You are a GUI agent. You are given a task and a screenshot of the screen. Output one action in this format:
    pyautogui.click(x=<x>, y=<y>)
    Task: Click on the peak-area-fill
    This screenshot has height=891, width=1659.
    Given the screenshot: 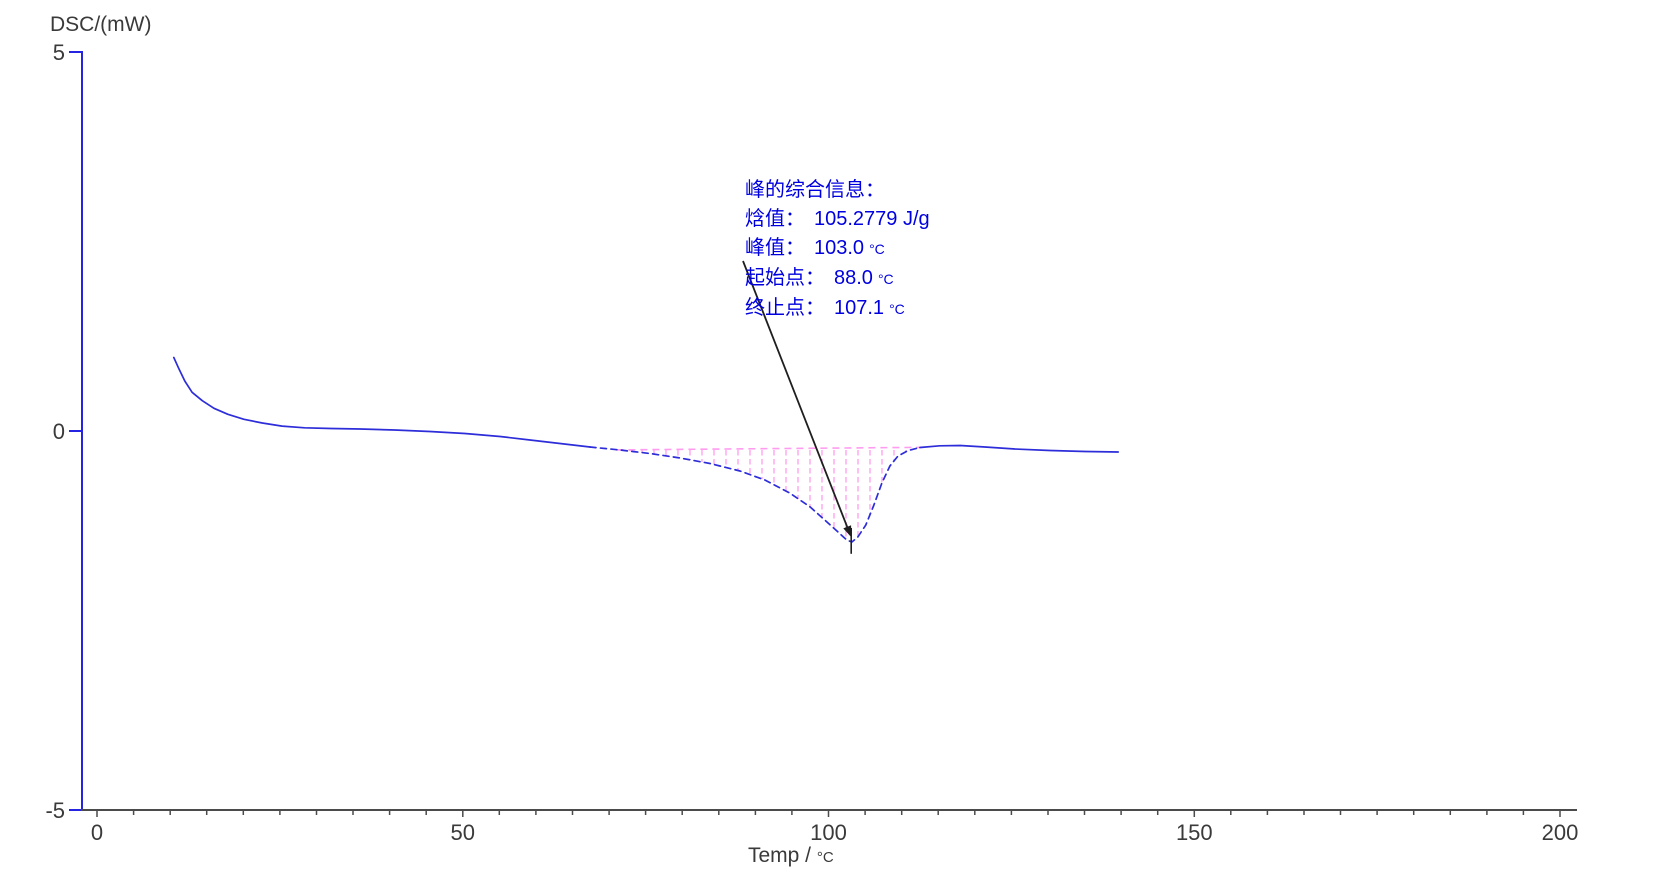 What is the action you would take?
    pyautogui.click(x=764, y=494)
    